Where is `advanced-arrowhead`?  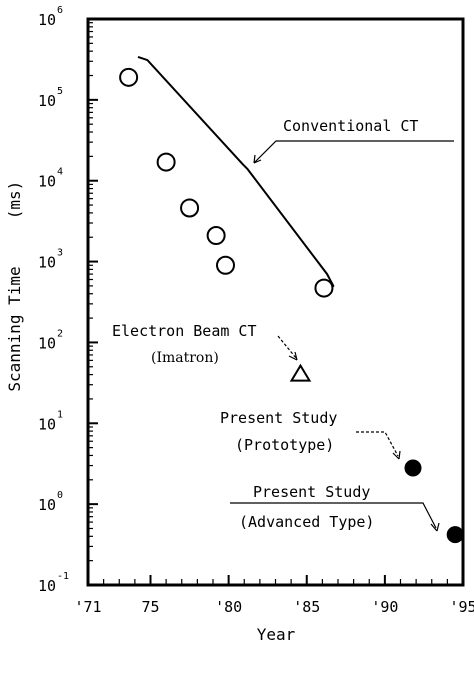 advanced-arrowhead is located at coordinates (435, 527).